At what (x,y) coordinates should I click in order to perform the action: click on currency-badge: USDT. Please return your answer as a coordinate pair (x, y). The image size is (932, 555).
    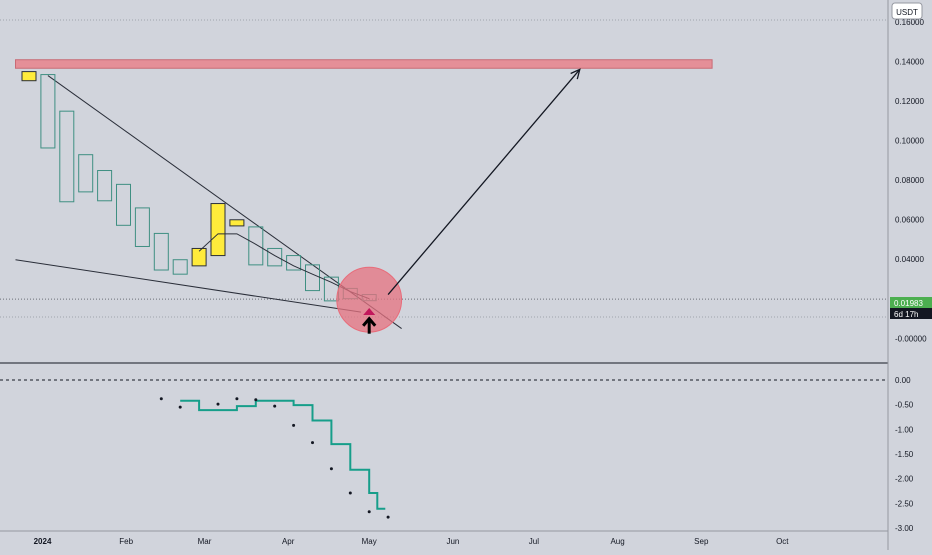
    Looking at the image, I should click on (907, 11).